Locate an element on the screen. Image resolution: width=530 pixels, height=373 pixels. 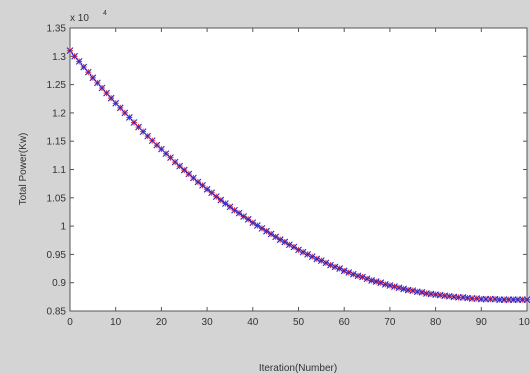
y-exponent-label: x 10 is located at coordinates (79, 18).